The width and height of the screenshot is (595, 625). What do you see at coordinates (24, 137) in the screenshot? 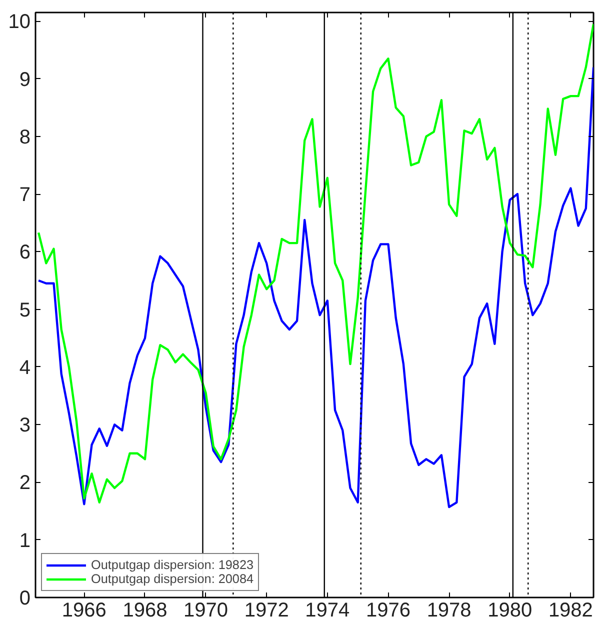
I see `y-tick-label: 8` at bounding box center [24, 137].